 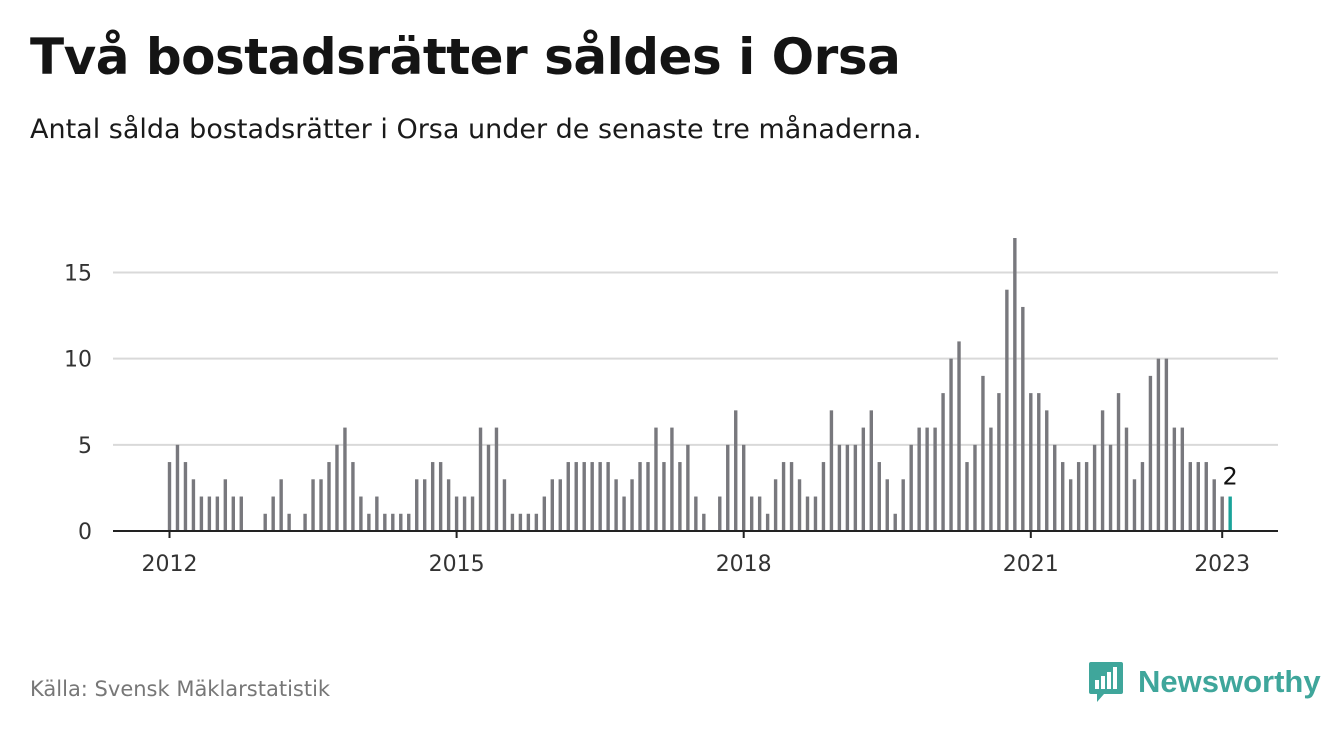 I want to click on y-tick-label: 15, so click(x=78, y=273).